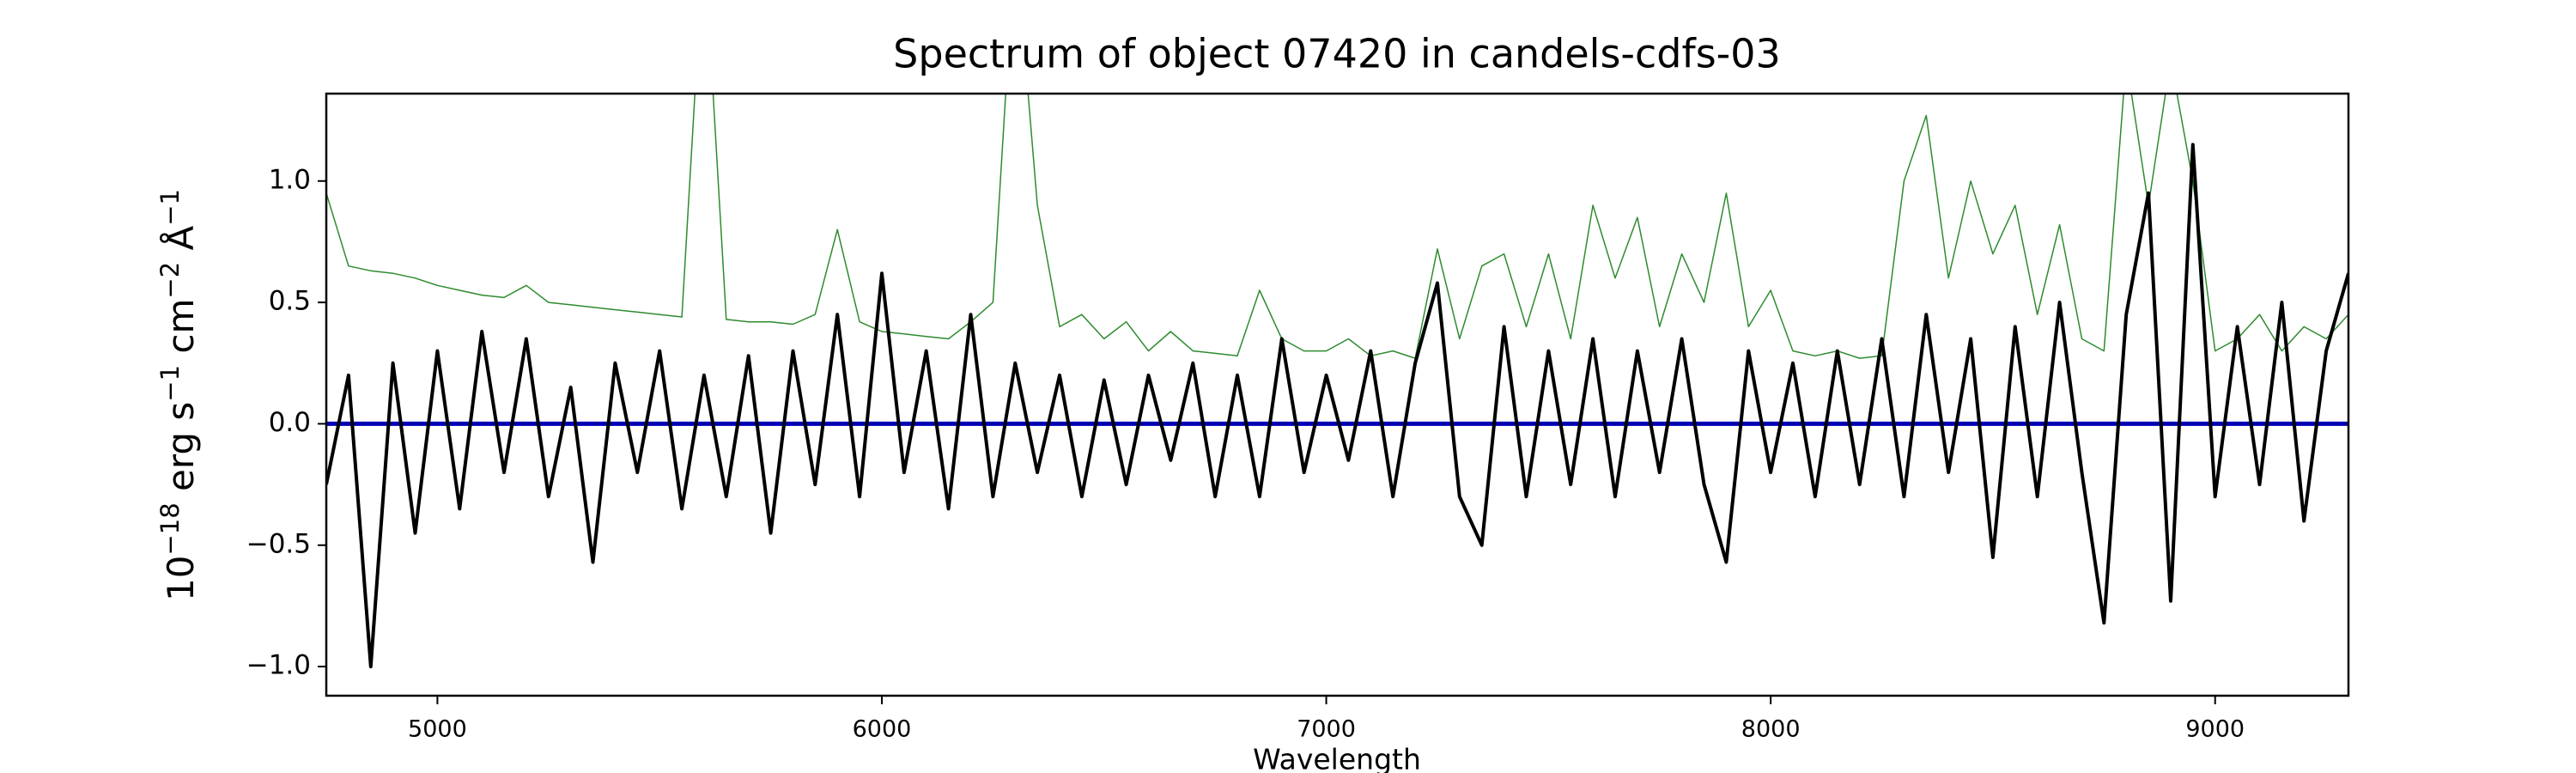 This screenshot has height=773, width=2576. I want to click on y-tick-label: −0.5, so click(279, 543).